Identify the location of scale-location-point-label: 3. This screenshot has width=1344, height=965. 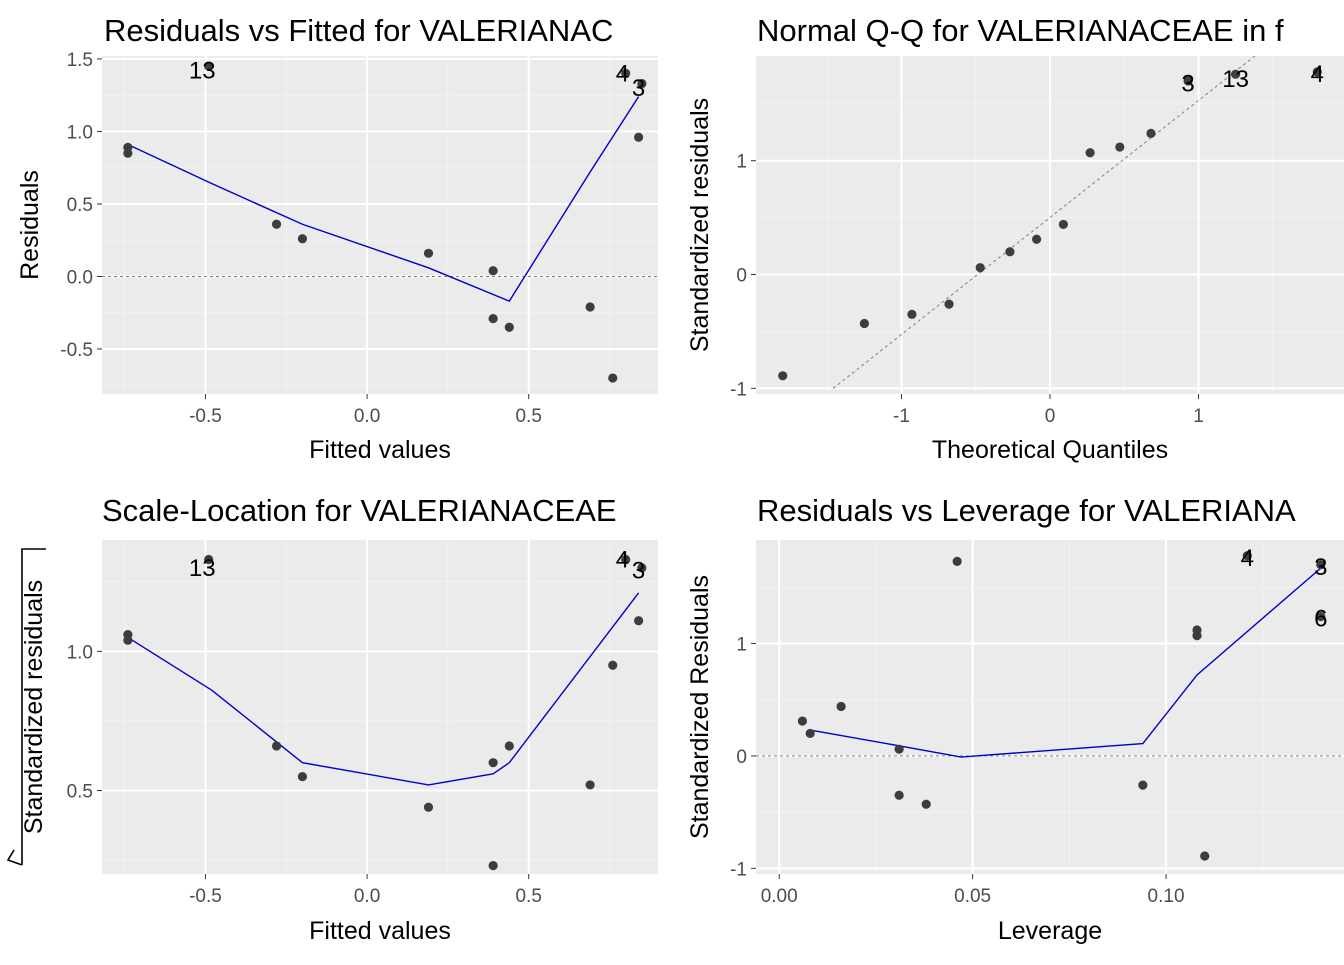
(638, 571).